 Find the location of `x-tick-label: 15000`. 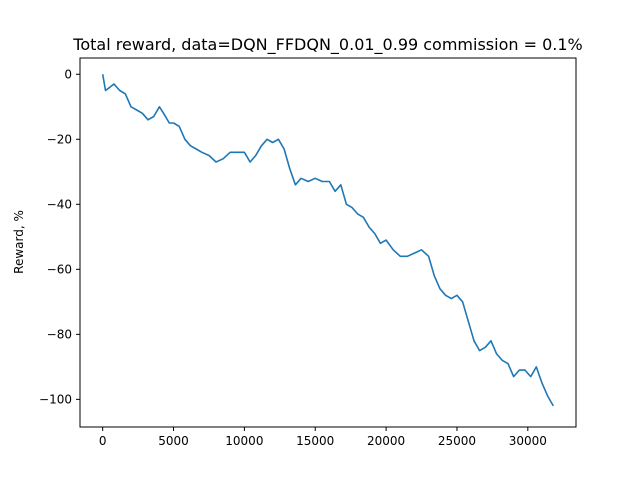

x-tick-label: 15000 is located at coordinates (315, 441).